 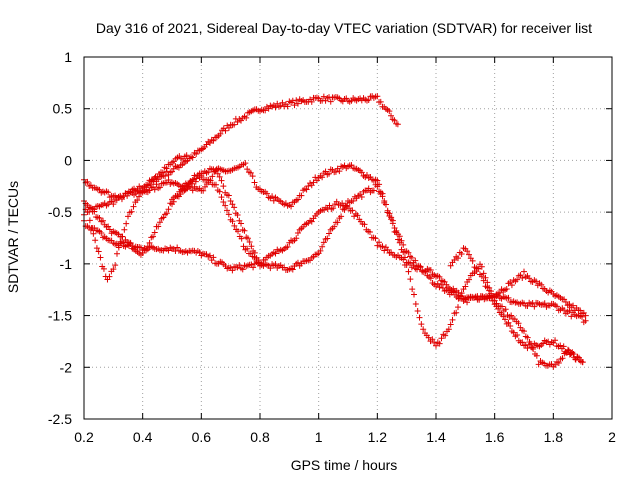 What do you see at coordinates (60, 212) in the screenshot?
I see `y-tick-label: -0.5` at bounding box center [60, 212].